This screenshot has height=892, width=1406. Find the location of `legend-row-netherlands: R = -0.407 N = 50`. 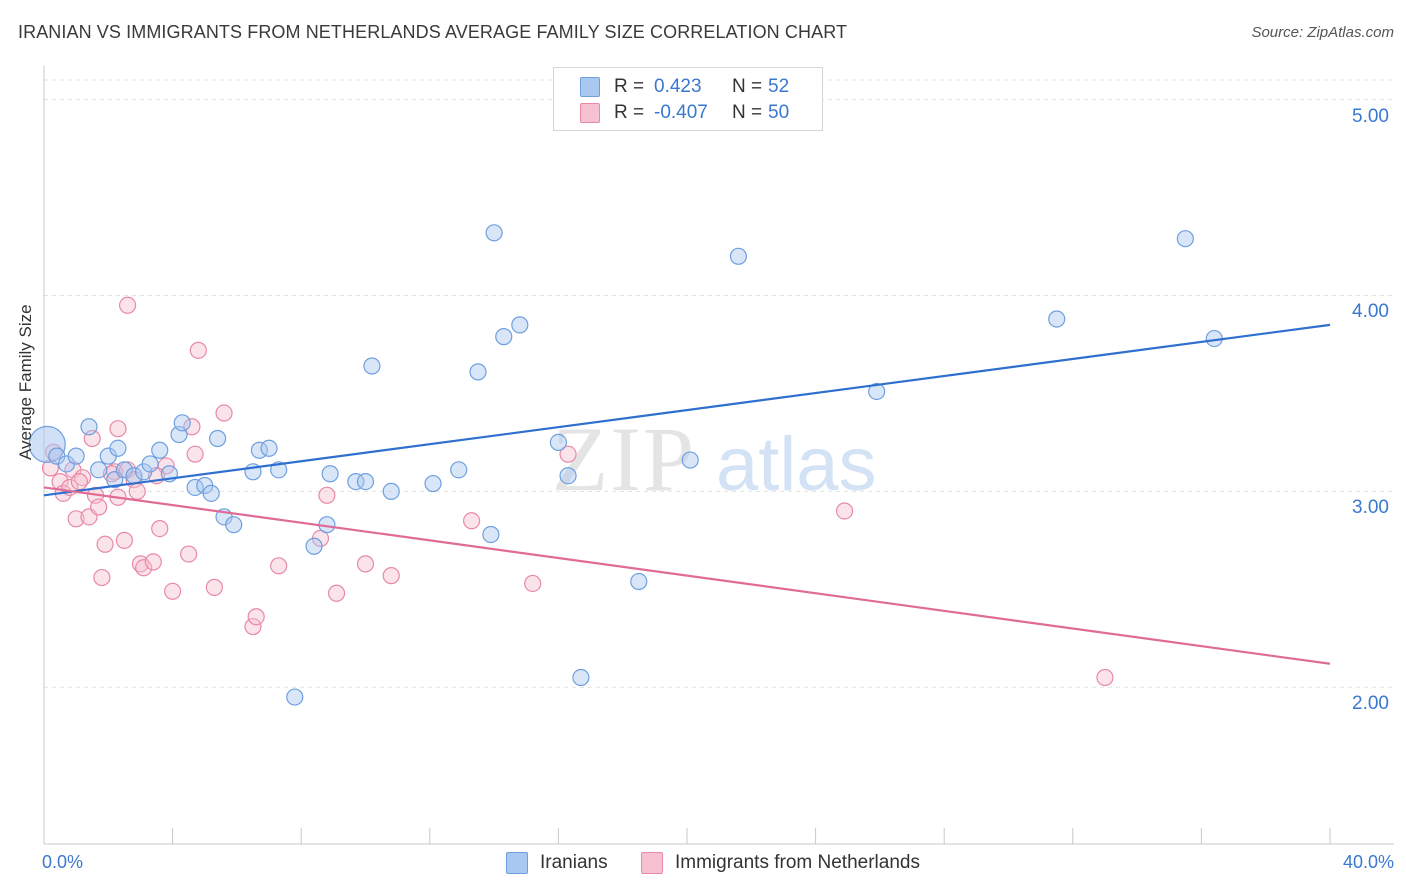

legend-row-netherlands: R = -0.407 N = 50 is located at coordinates (684, 113).